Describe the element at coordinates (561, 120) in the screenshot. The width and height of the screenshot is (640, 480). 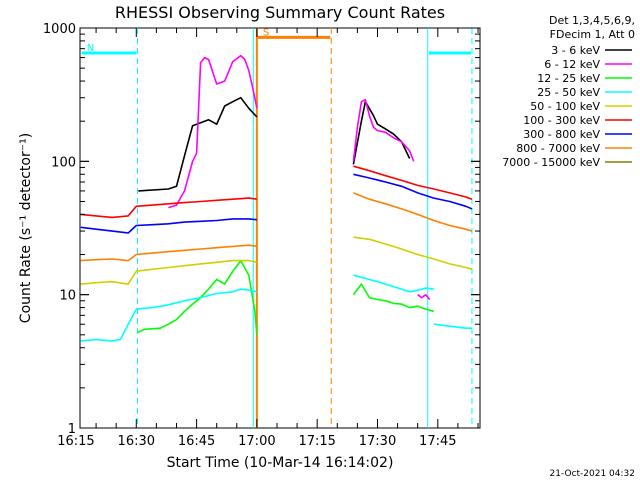
I see `legend-label: 100 - 300 keV` at that location.